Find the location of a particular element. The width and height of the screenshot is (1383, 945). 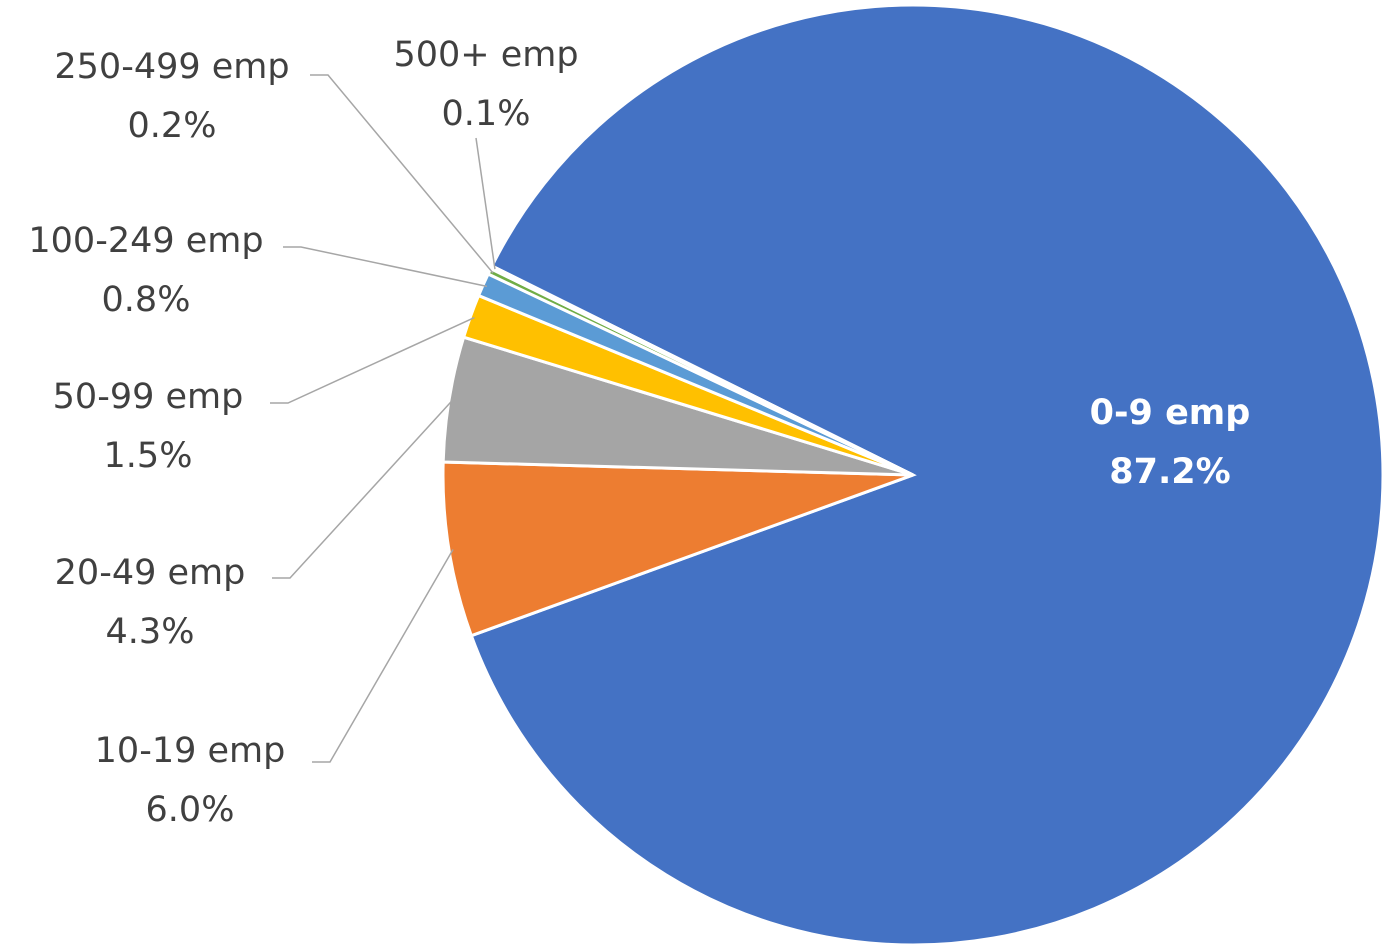

data-label-pct-100-249-emp: 0.8% is located at coordinates (146, 300).